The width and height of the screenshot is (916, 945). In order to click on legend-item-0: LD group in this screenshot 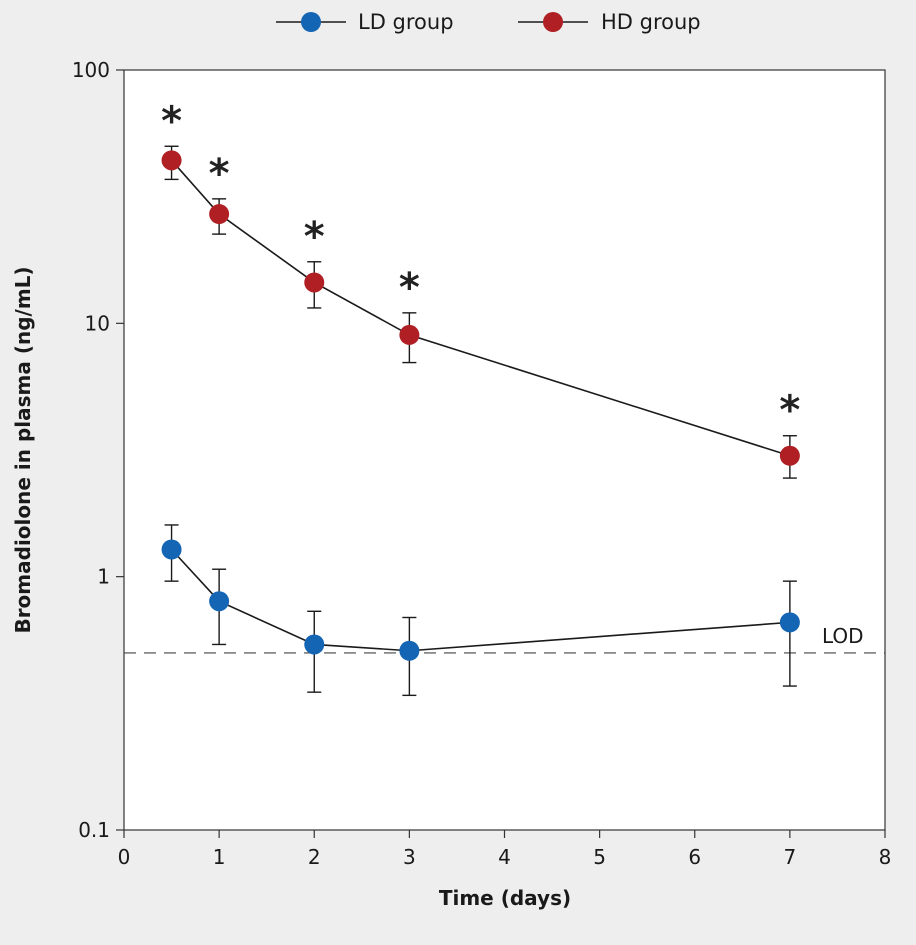, I will do `click(365, 22)`.